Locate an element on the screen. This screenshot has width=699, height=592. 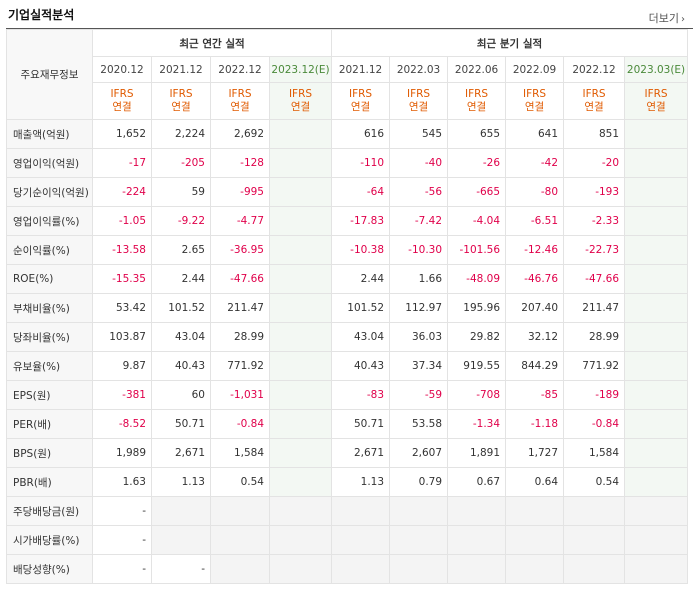
table-cell: -17.83 is located at coordinates (361, 221).